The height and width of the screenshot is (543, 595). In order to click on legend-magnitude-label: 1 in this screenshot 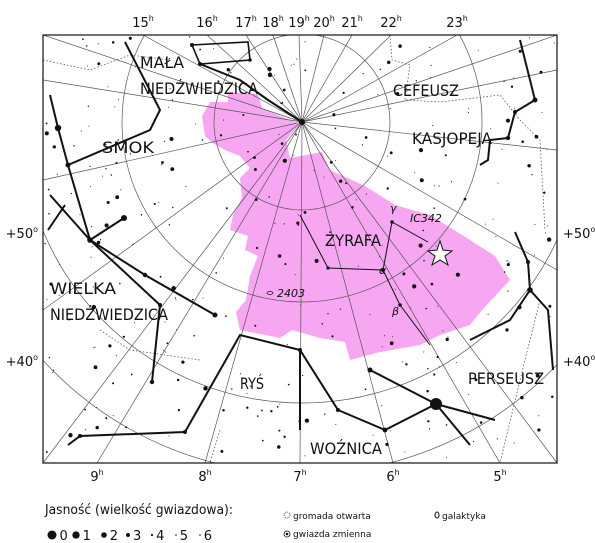, I will do `click(87, 536)`.